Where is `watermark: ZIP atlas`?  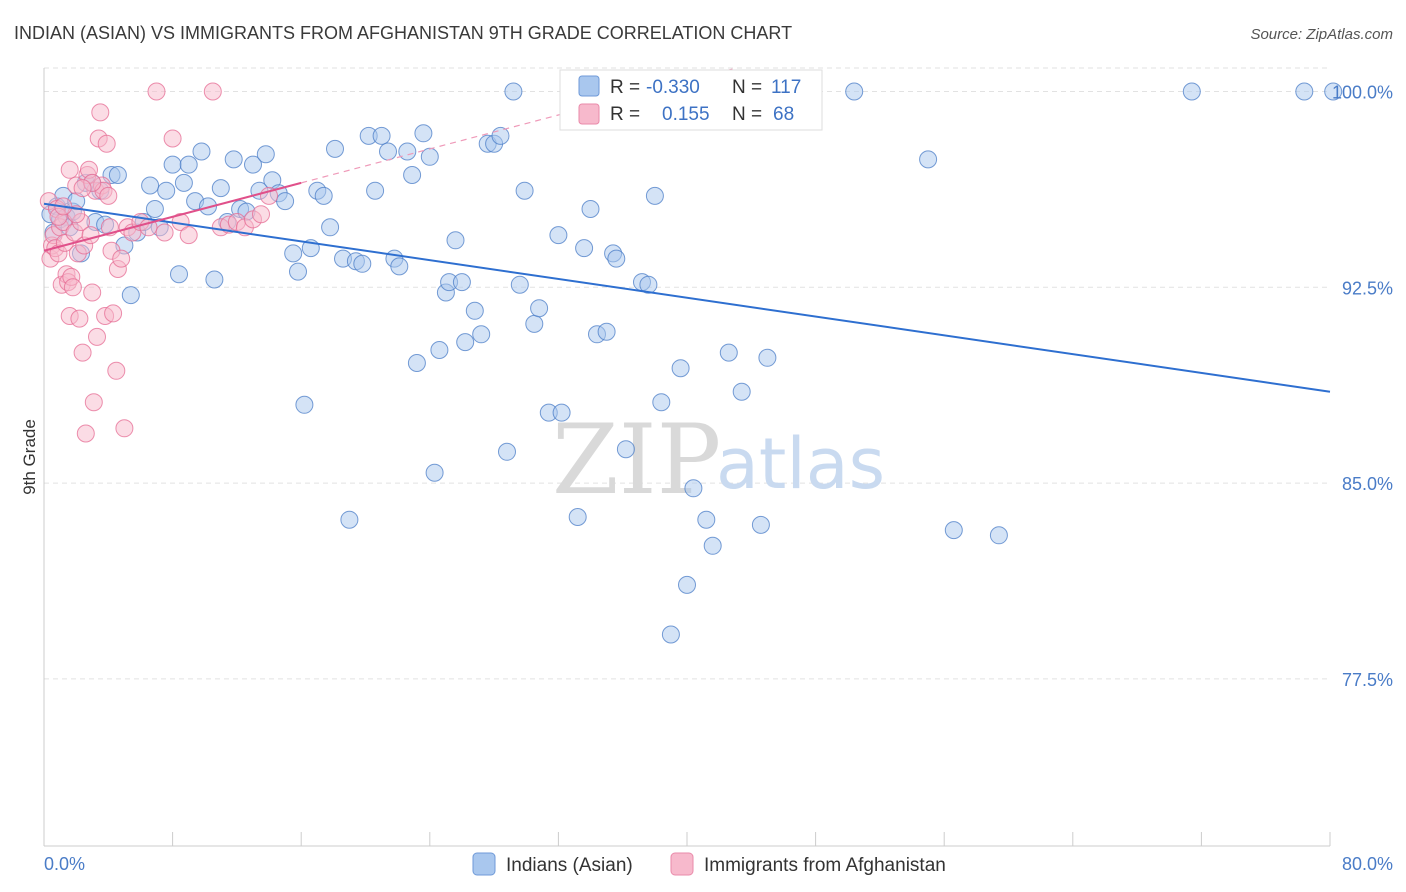
watermark: ZIP atlas is located at coordinates (718, 460).